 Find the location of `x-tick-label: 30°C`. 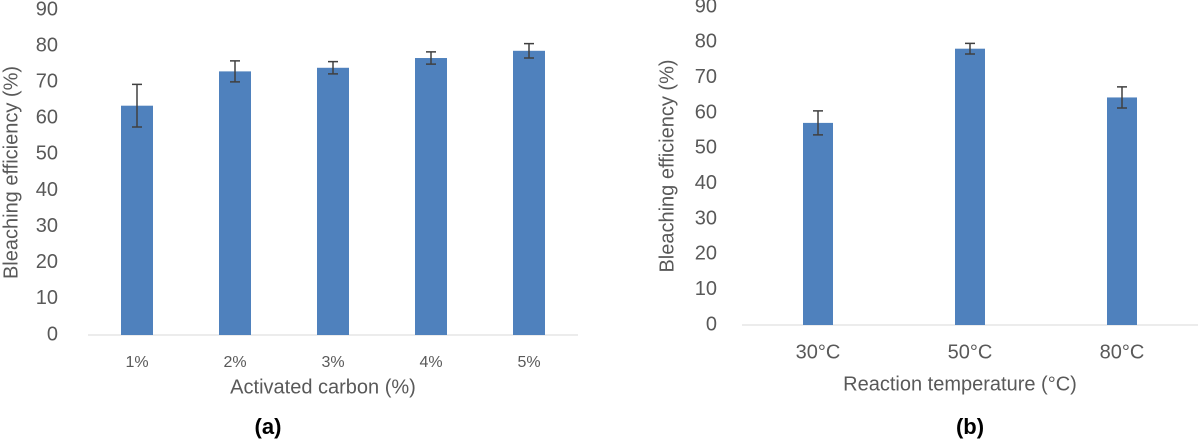

x-tick-label: 30°C is located at coordinates (818, 352).